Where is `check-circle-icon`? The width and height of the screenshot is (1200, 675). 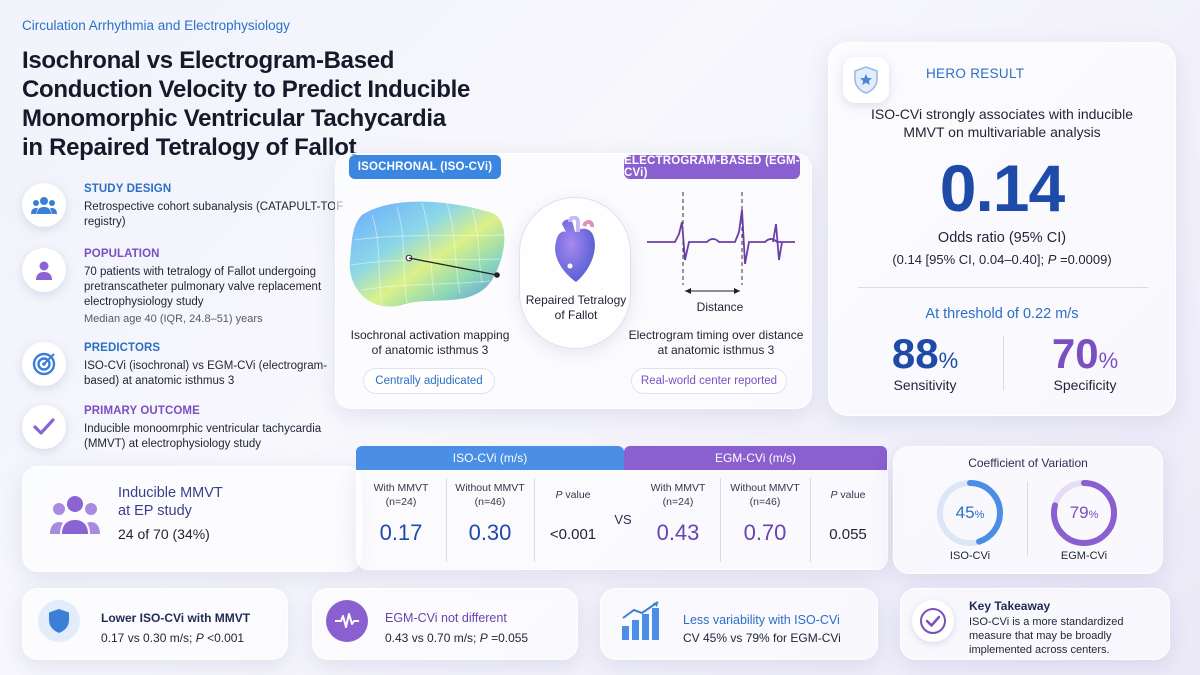
check-circle-icon is located at coordinates (933, 621).